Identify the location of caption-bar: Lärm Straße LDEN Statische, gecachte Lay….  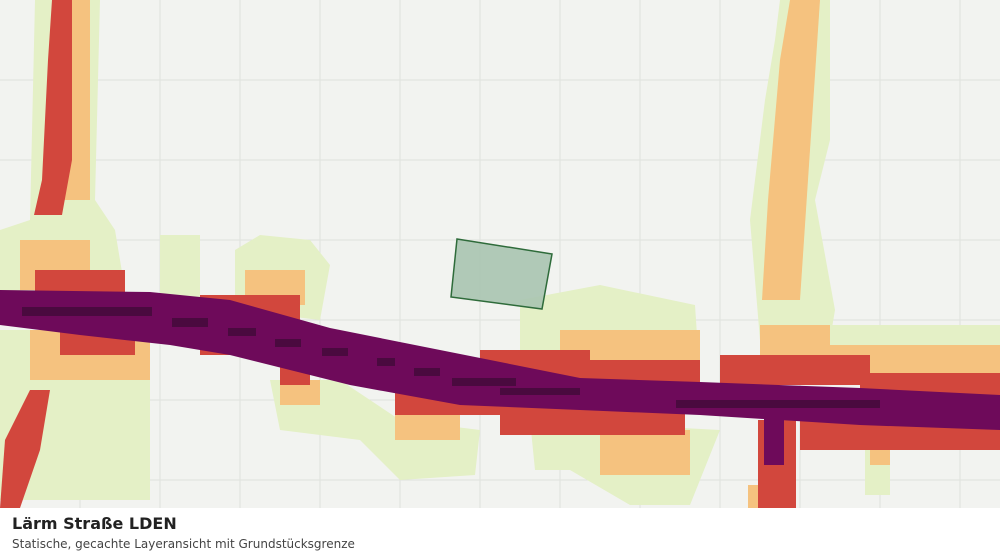
(500, 534).